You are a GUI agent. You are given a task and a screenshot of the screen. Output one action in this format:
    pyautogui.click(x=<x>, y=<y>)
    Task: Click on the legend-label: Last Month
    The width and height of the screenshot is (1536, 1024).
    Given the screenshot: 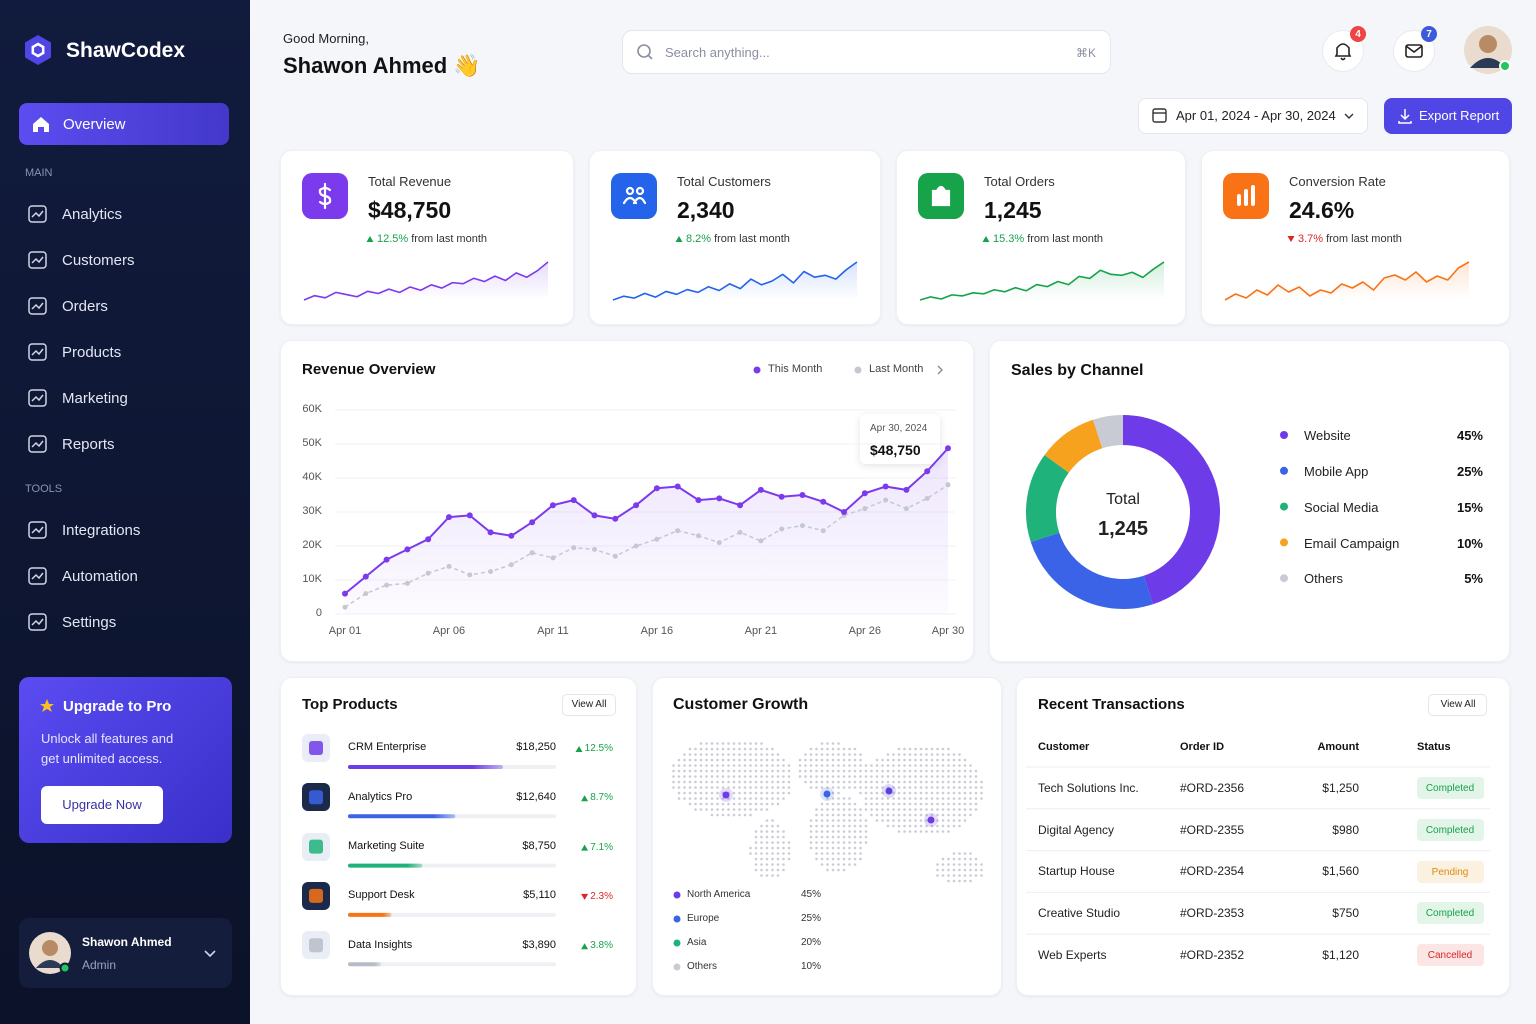 What is the action you would take?
    pyautogui.click(x=896, y=369)
    